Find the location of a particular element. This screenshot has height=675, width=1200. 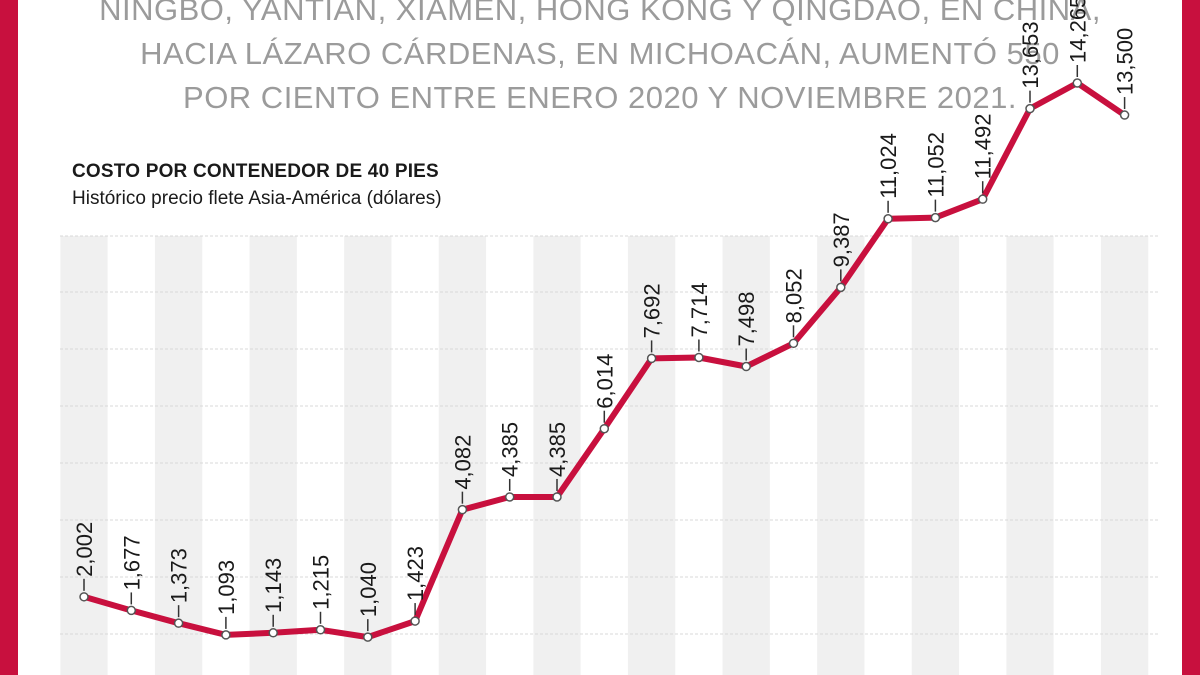

data-label: 1,215 is located at coordinates (321, 582).